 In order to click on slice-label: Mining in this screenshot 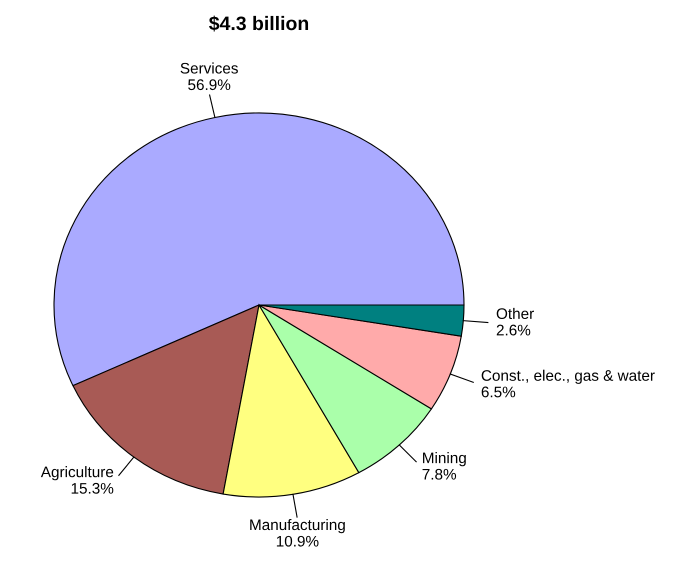, I will do `click(444, 459)`.